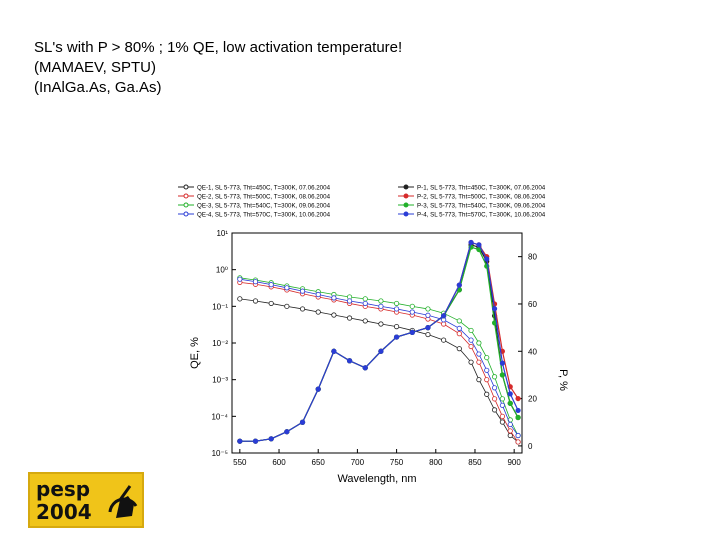 Image resolution: width=720 pixels, height=540 pixels. I want to click on right-y-tick-label: 60, so click(532, 304).